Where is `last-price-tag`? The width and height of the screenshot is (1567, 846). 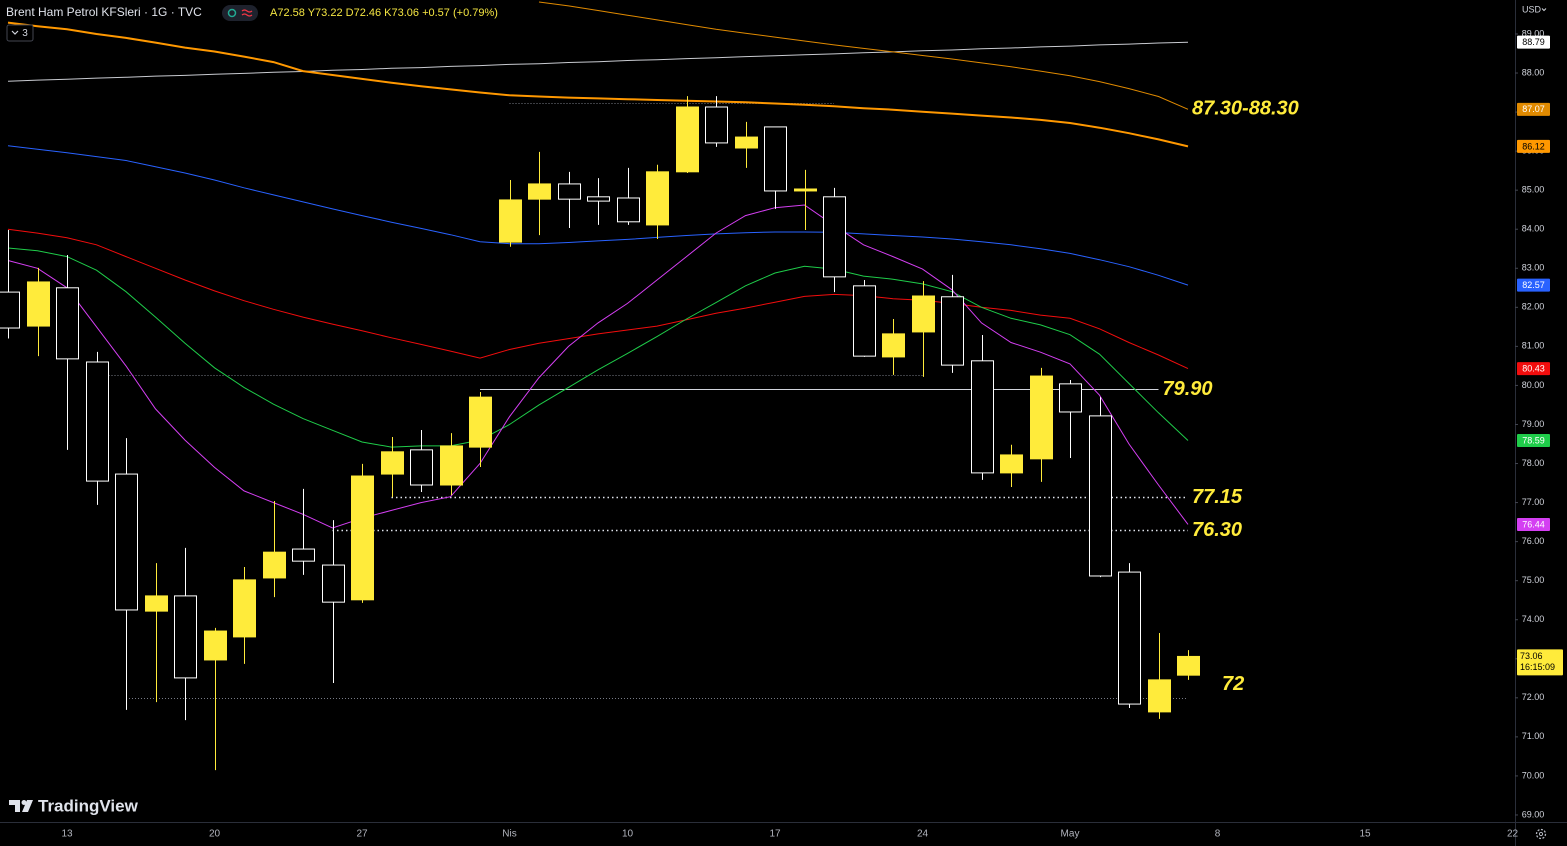 last-price-tag is located at coordinates (1540, 662).